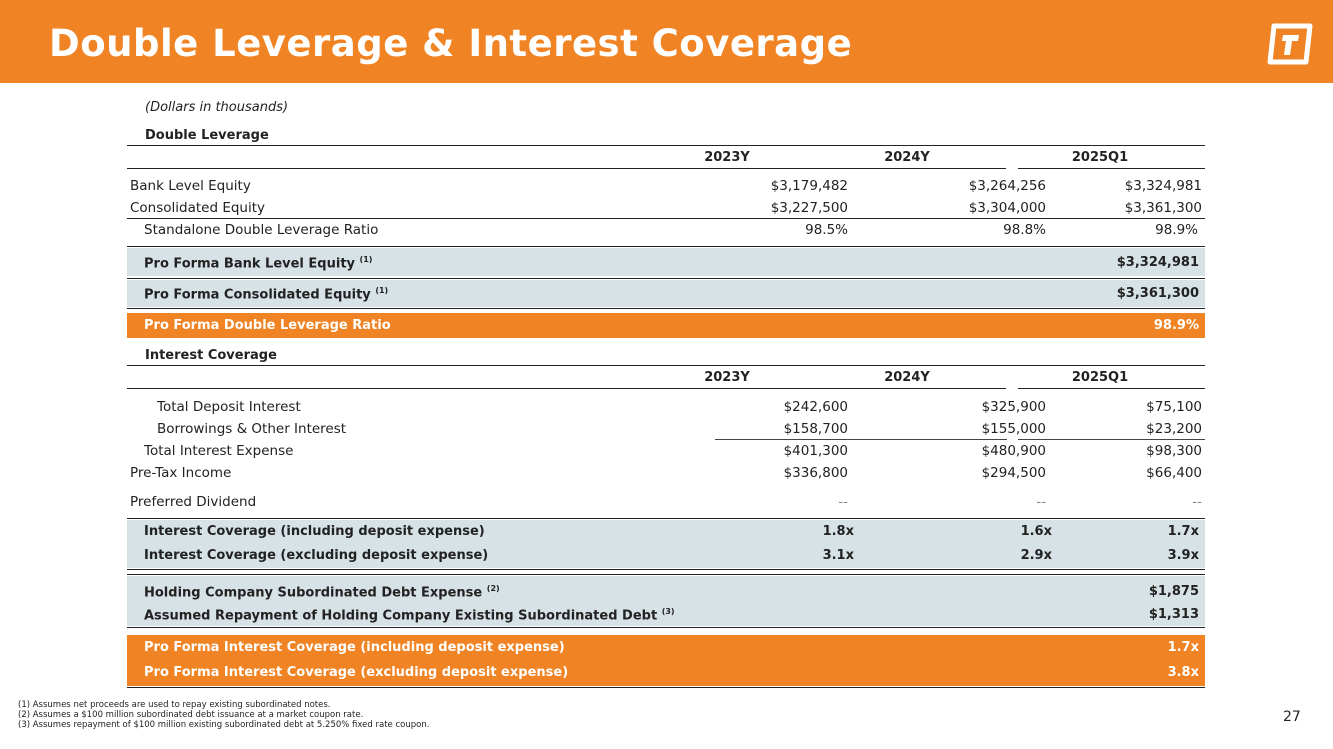 The width and height of the screenshot is (1333, 749). I want to click on cell: $155,000, so click(1013, 429).